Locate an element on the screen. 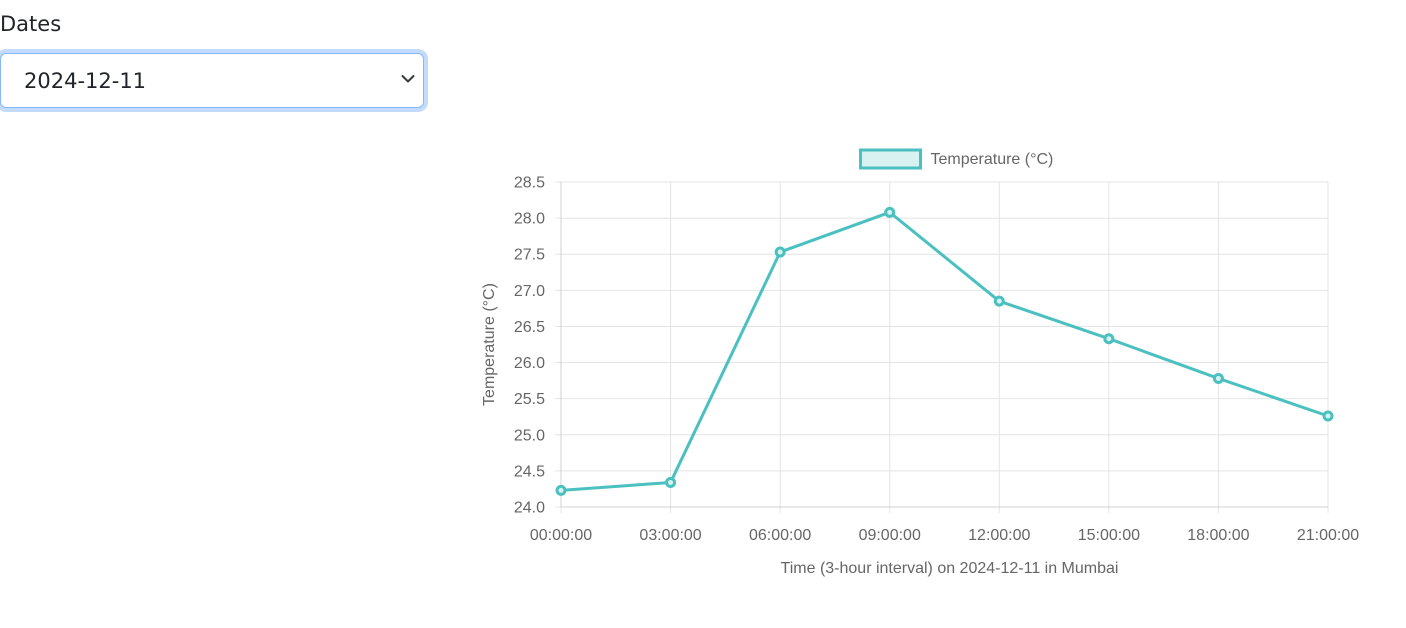 The width and height of the screenshot is (1406, 628). y-tick-label: 26.5 is located at coordinates (529, 327).